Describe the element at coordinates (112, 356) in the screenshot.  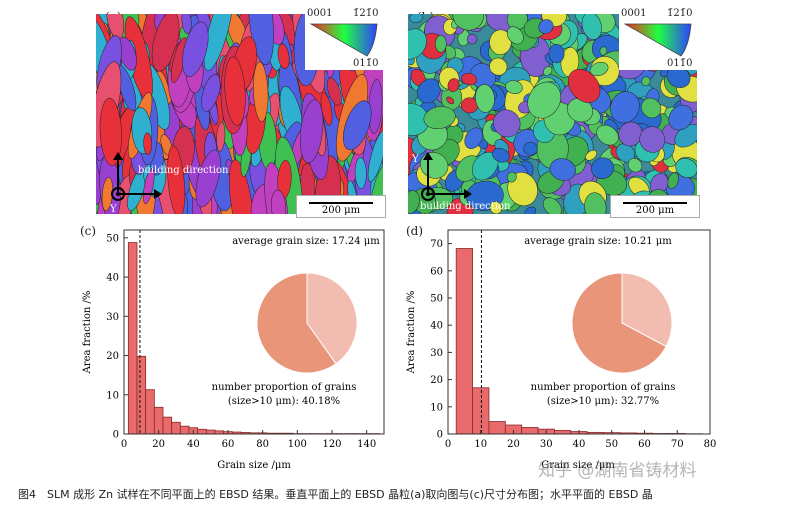
I see `y-tick-label-c-2: 20` at that location.